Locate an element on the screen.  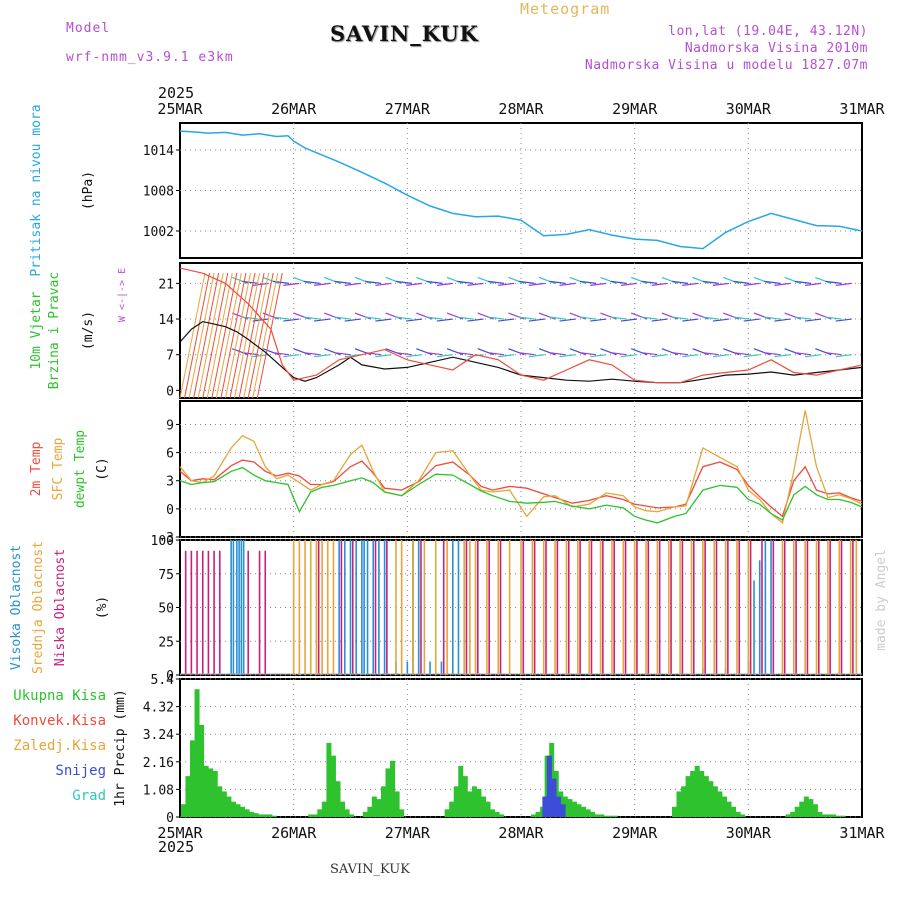
top-day-label: 29MAR is located at coordinates (635, 109).